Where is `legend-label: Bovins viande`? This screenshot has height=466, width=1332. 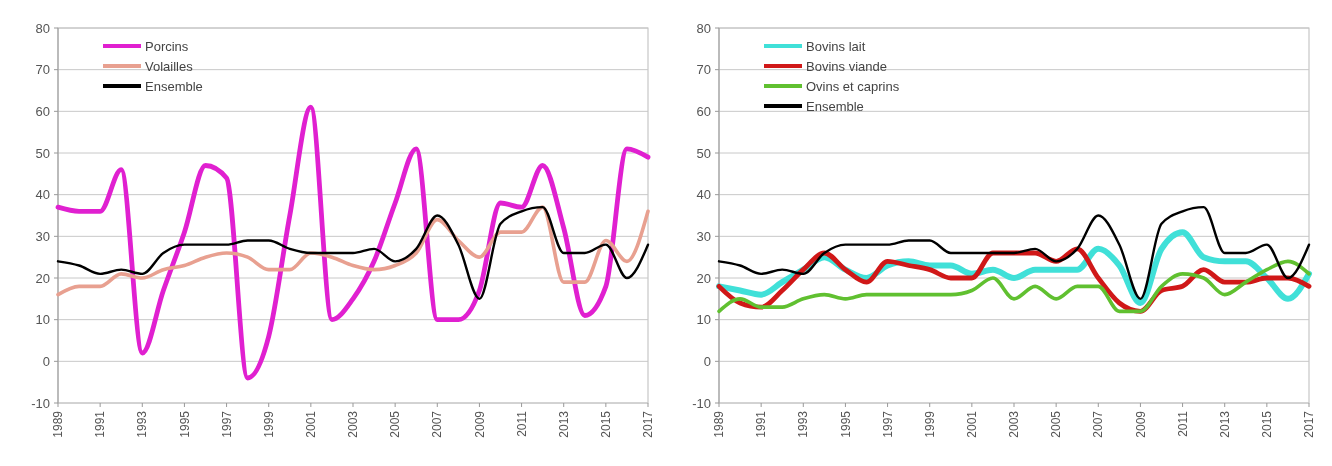 legend-label: Bovins viande is located at coordinates (846, 66).